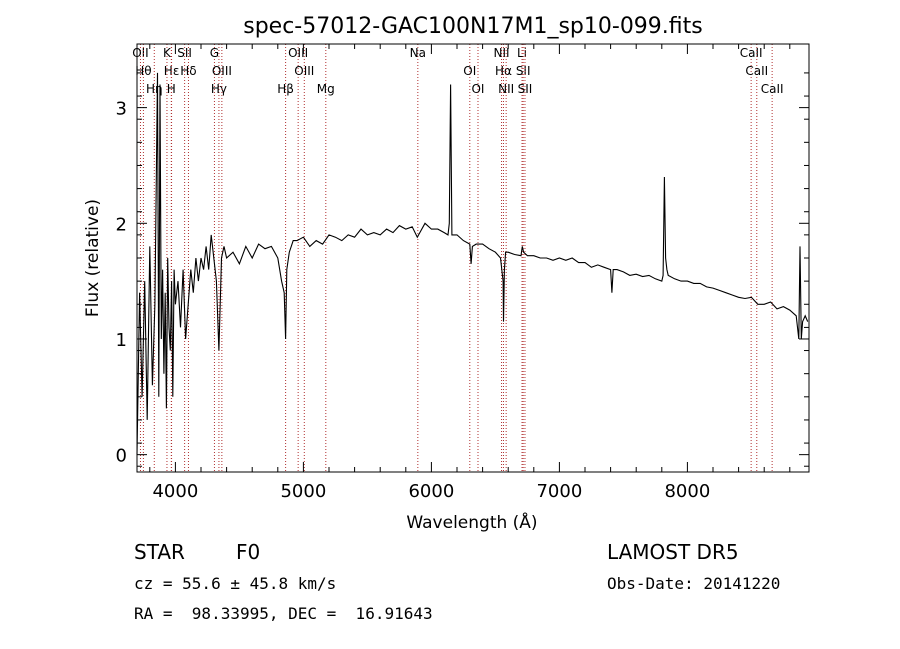  Describe the element at coordinates (154, 89) in the screenshot. I see `line-mark-label: Hη` at that location.